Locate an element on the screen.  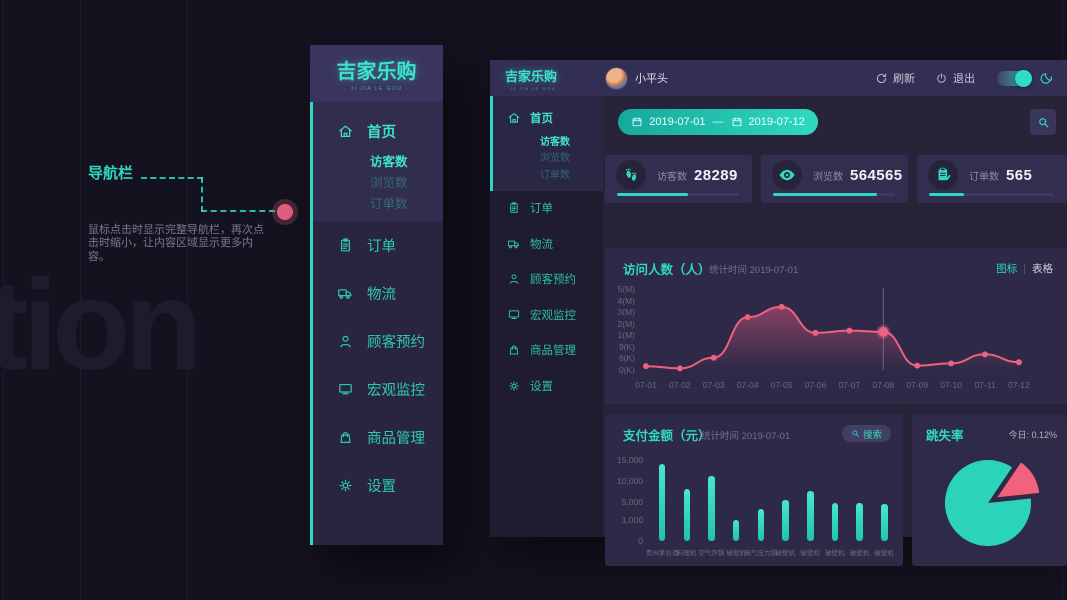
y-tick-label: 10,000 is located at coordinates (630, 481).